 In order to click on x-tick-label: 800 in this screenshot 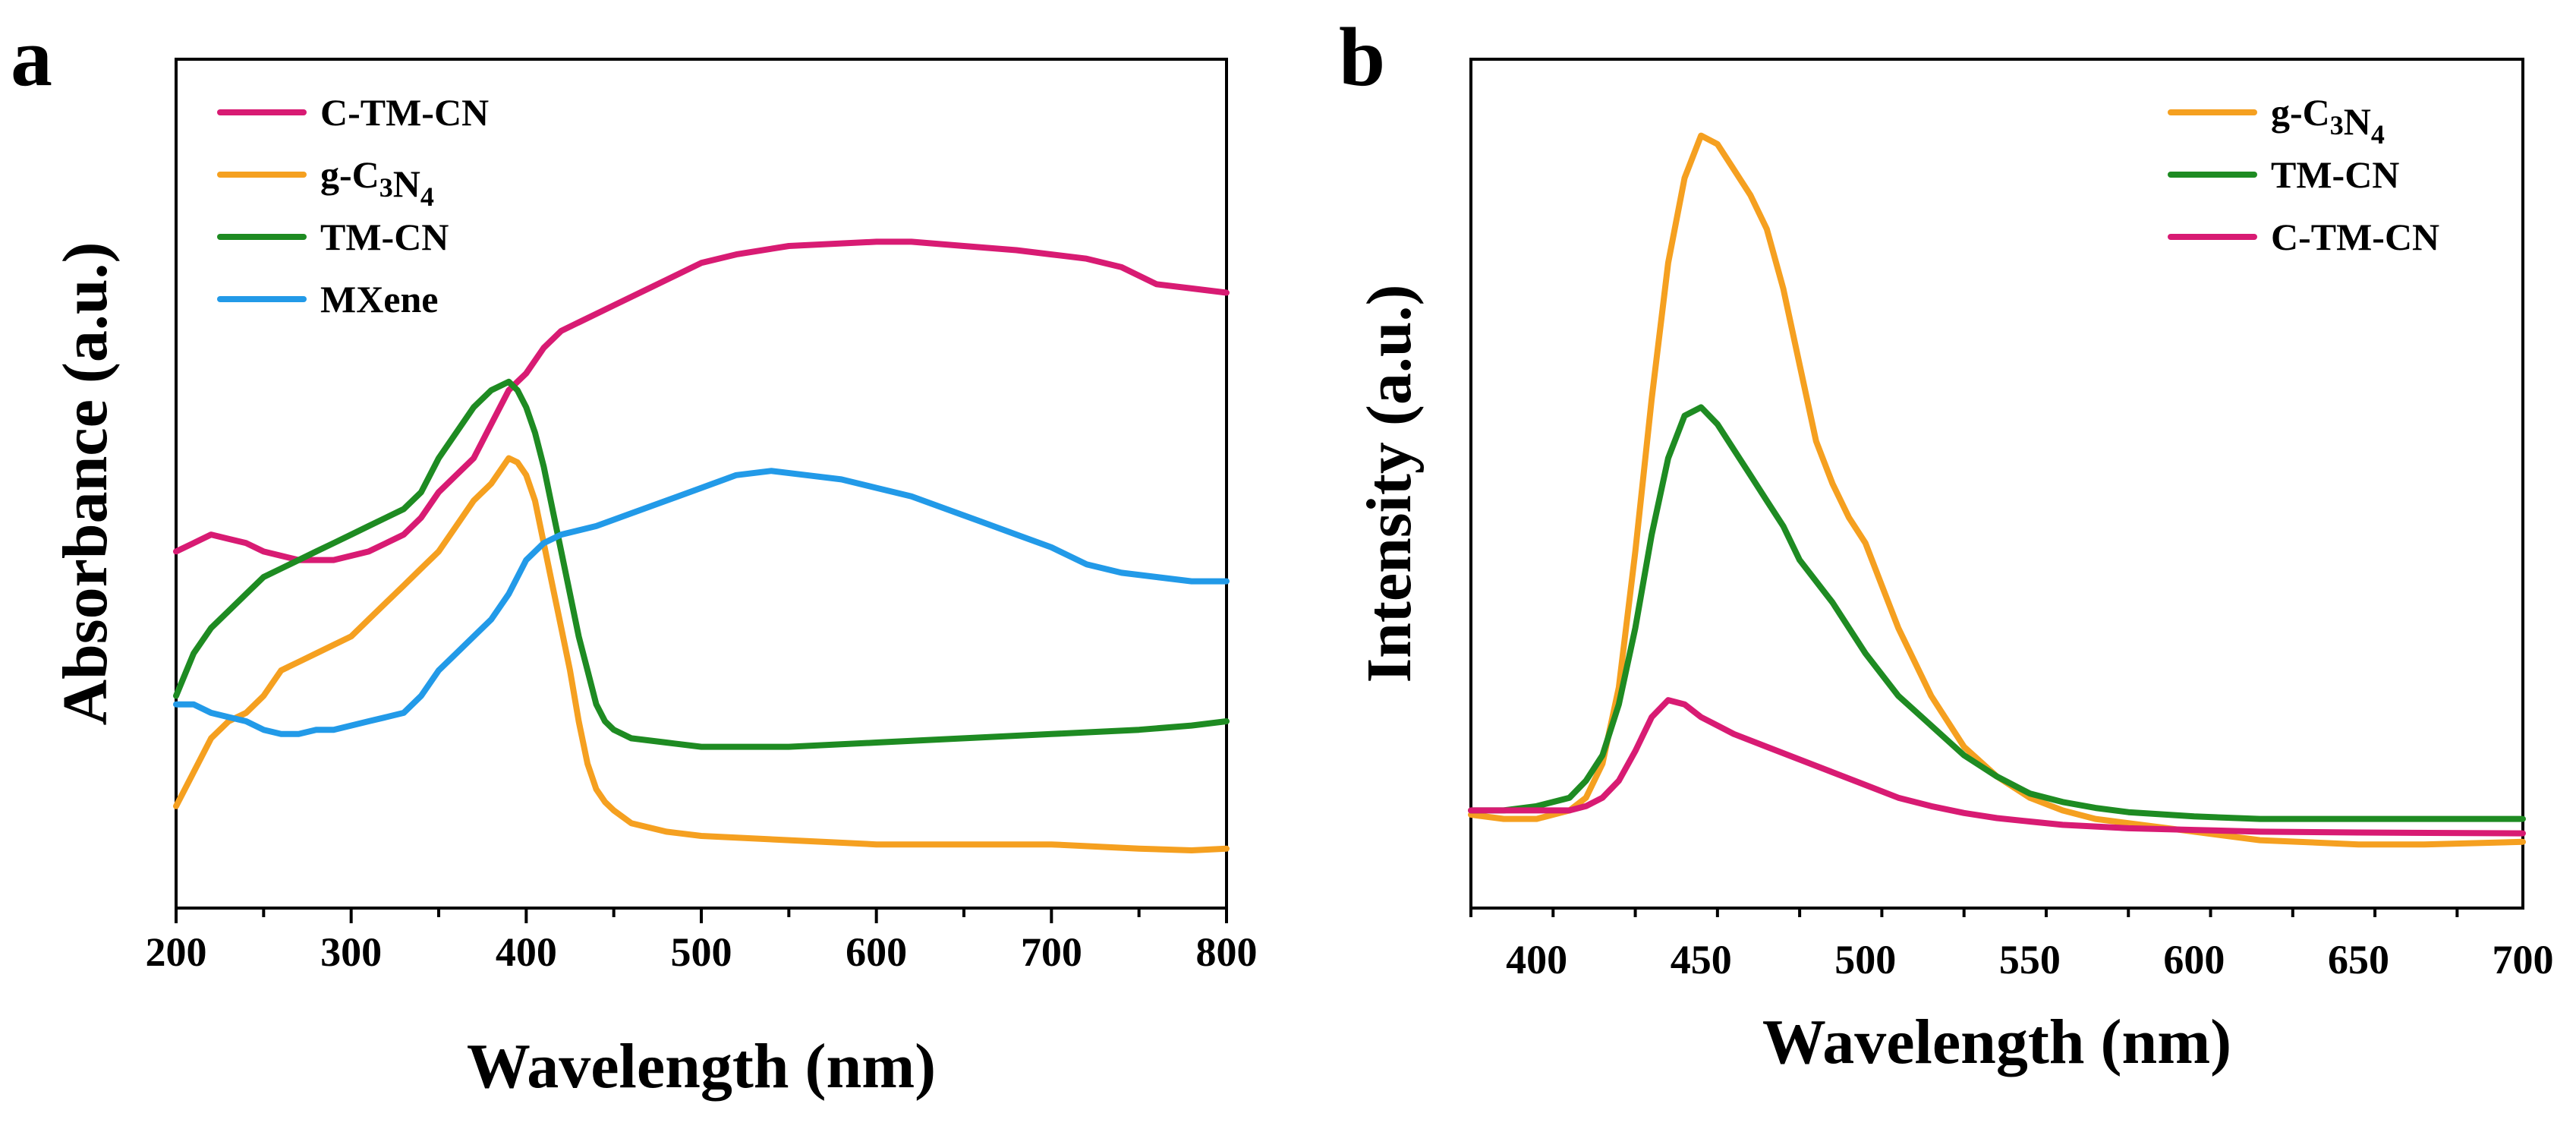, I will do `click(1227, 952)`.